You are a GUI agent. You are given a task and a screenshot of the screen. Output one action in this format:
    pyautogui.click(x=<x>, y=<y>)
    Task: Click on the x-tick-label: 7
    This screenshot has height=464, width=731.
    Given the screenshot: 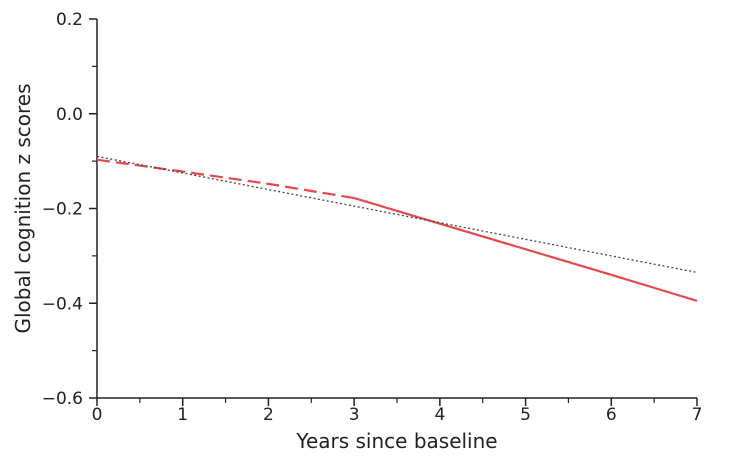 What is the action you would take?
    pyautogui.click(x=697, y=415)
    